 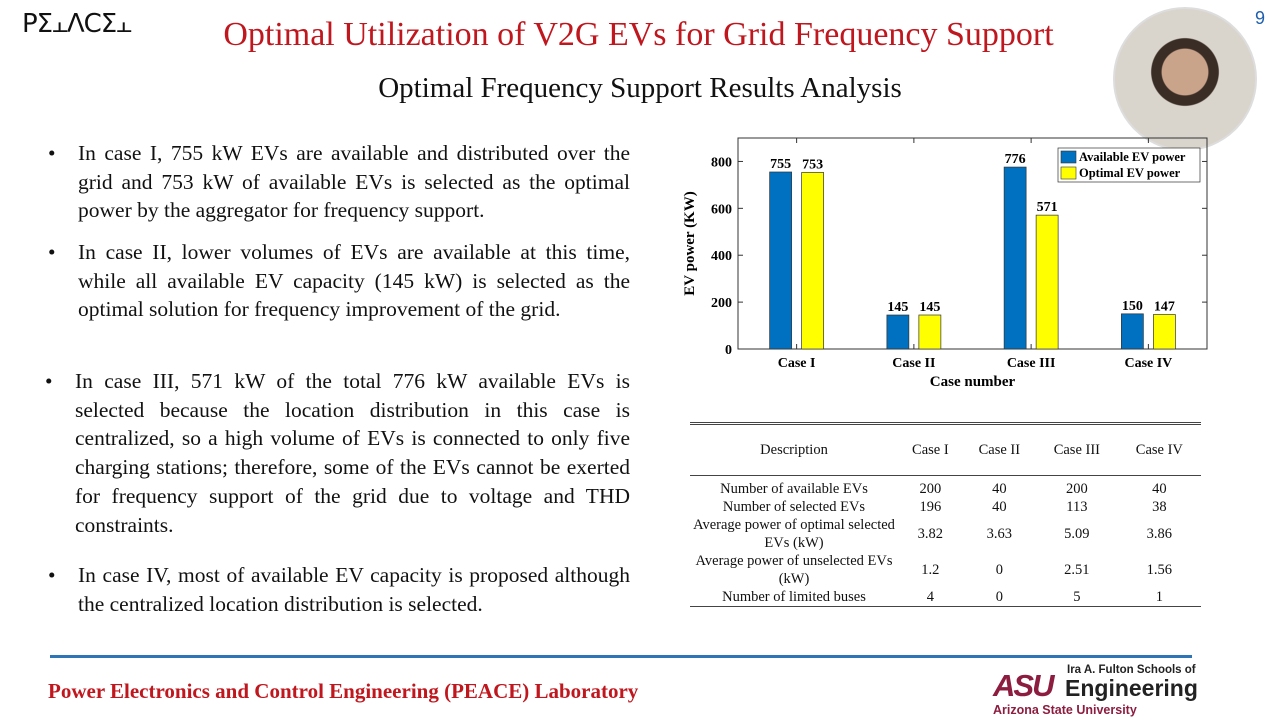 What do you see at coordinates (913, 363) in the screenshot?
I see `x-tick-label: Case II` at bounding box center [913, 363].